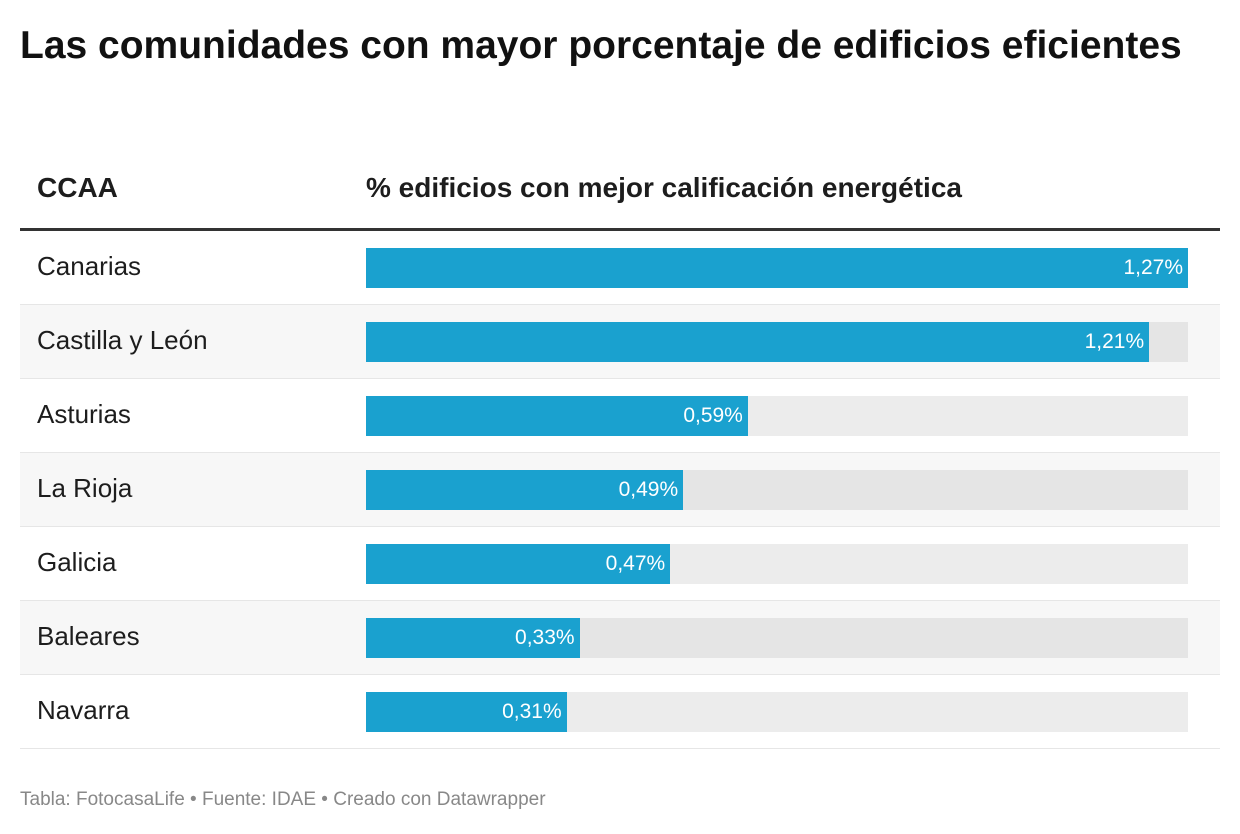  I want to click on region-label: Castilla y León, so click(122, 340).